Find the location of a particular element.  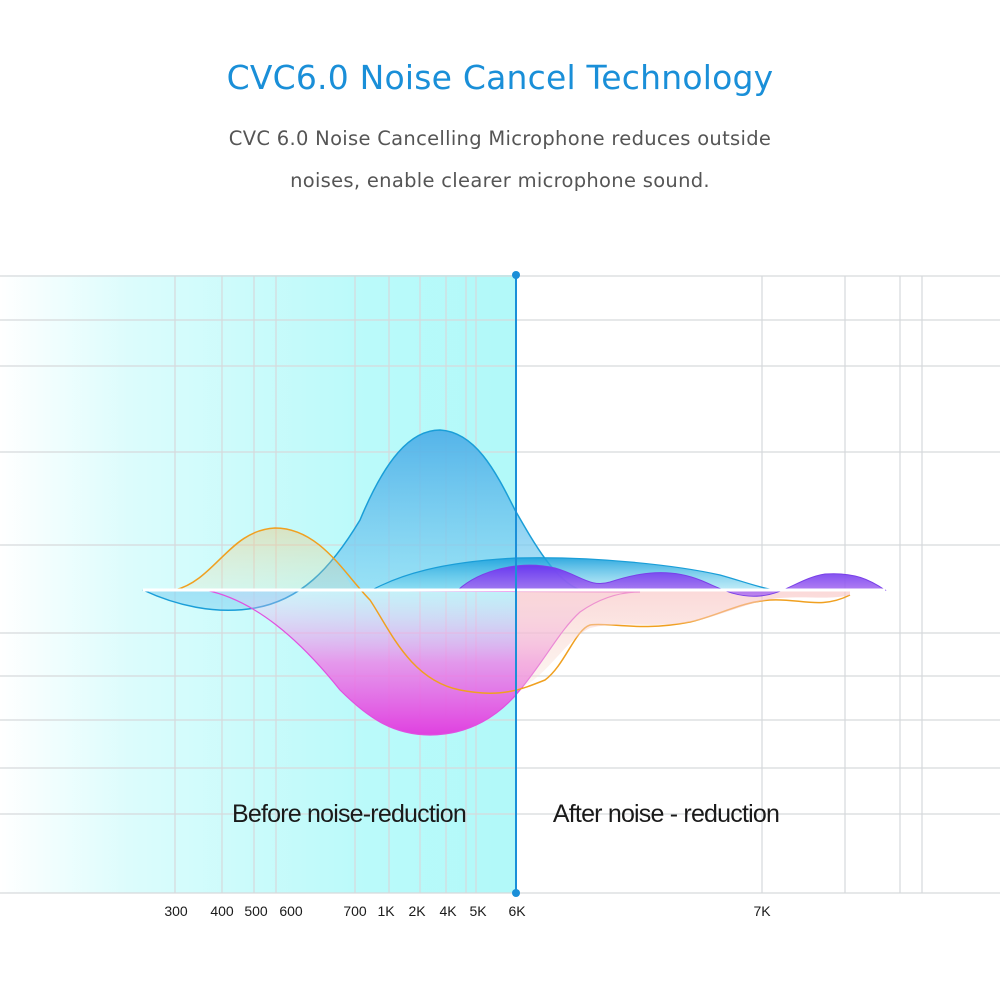

x-axis-ticks: 300 400 500 600 700 1K 2K 4K 5K 6K 7K is located at coordinates (467, 911).